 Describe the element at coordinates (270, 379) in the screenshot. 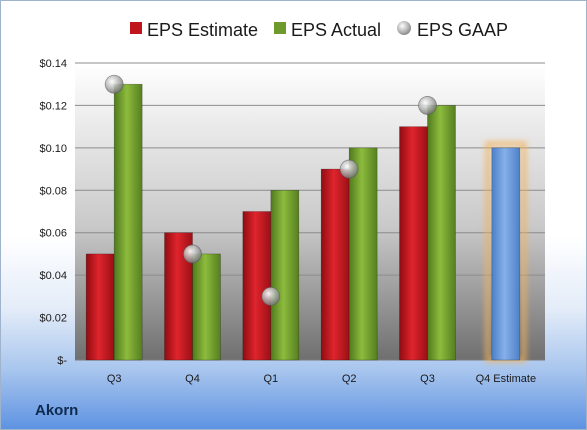

I see `x-tick-label: Q1` at that location.